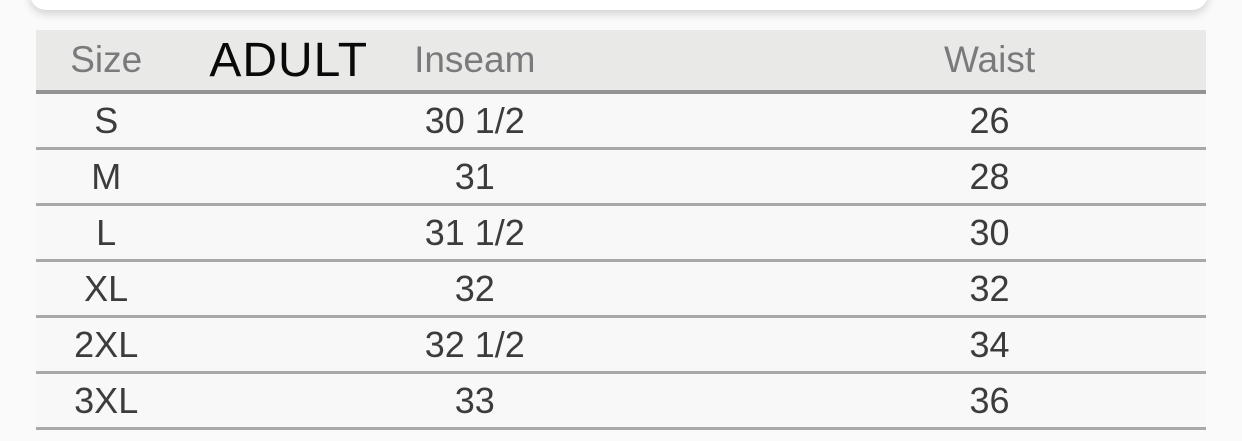  What do you see at coordinates (989, 120) in the screenshot?
I see `waist-cell: 26` at bounding box center [989, 120].